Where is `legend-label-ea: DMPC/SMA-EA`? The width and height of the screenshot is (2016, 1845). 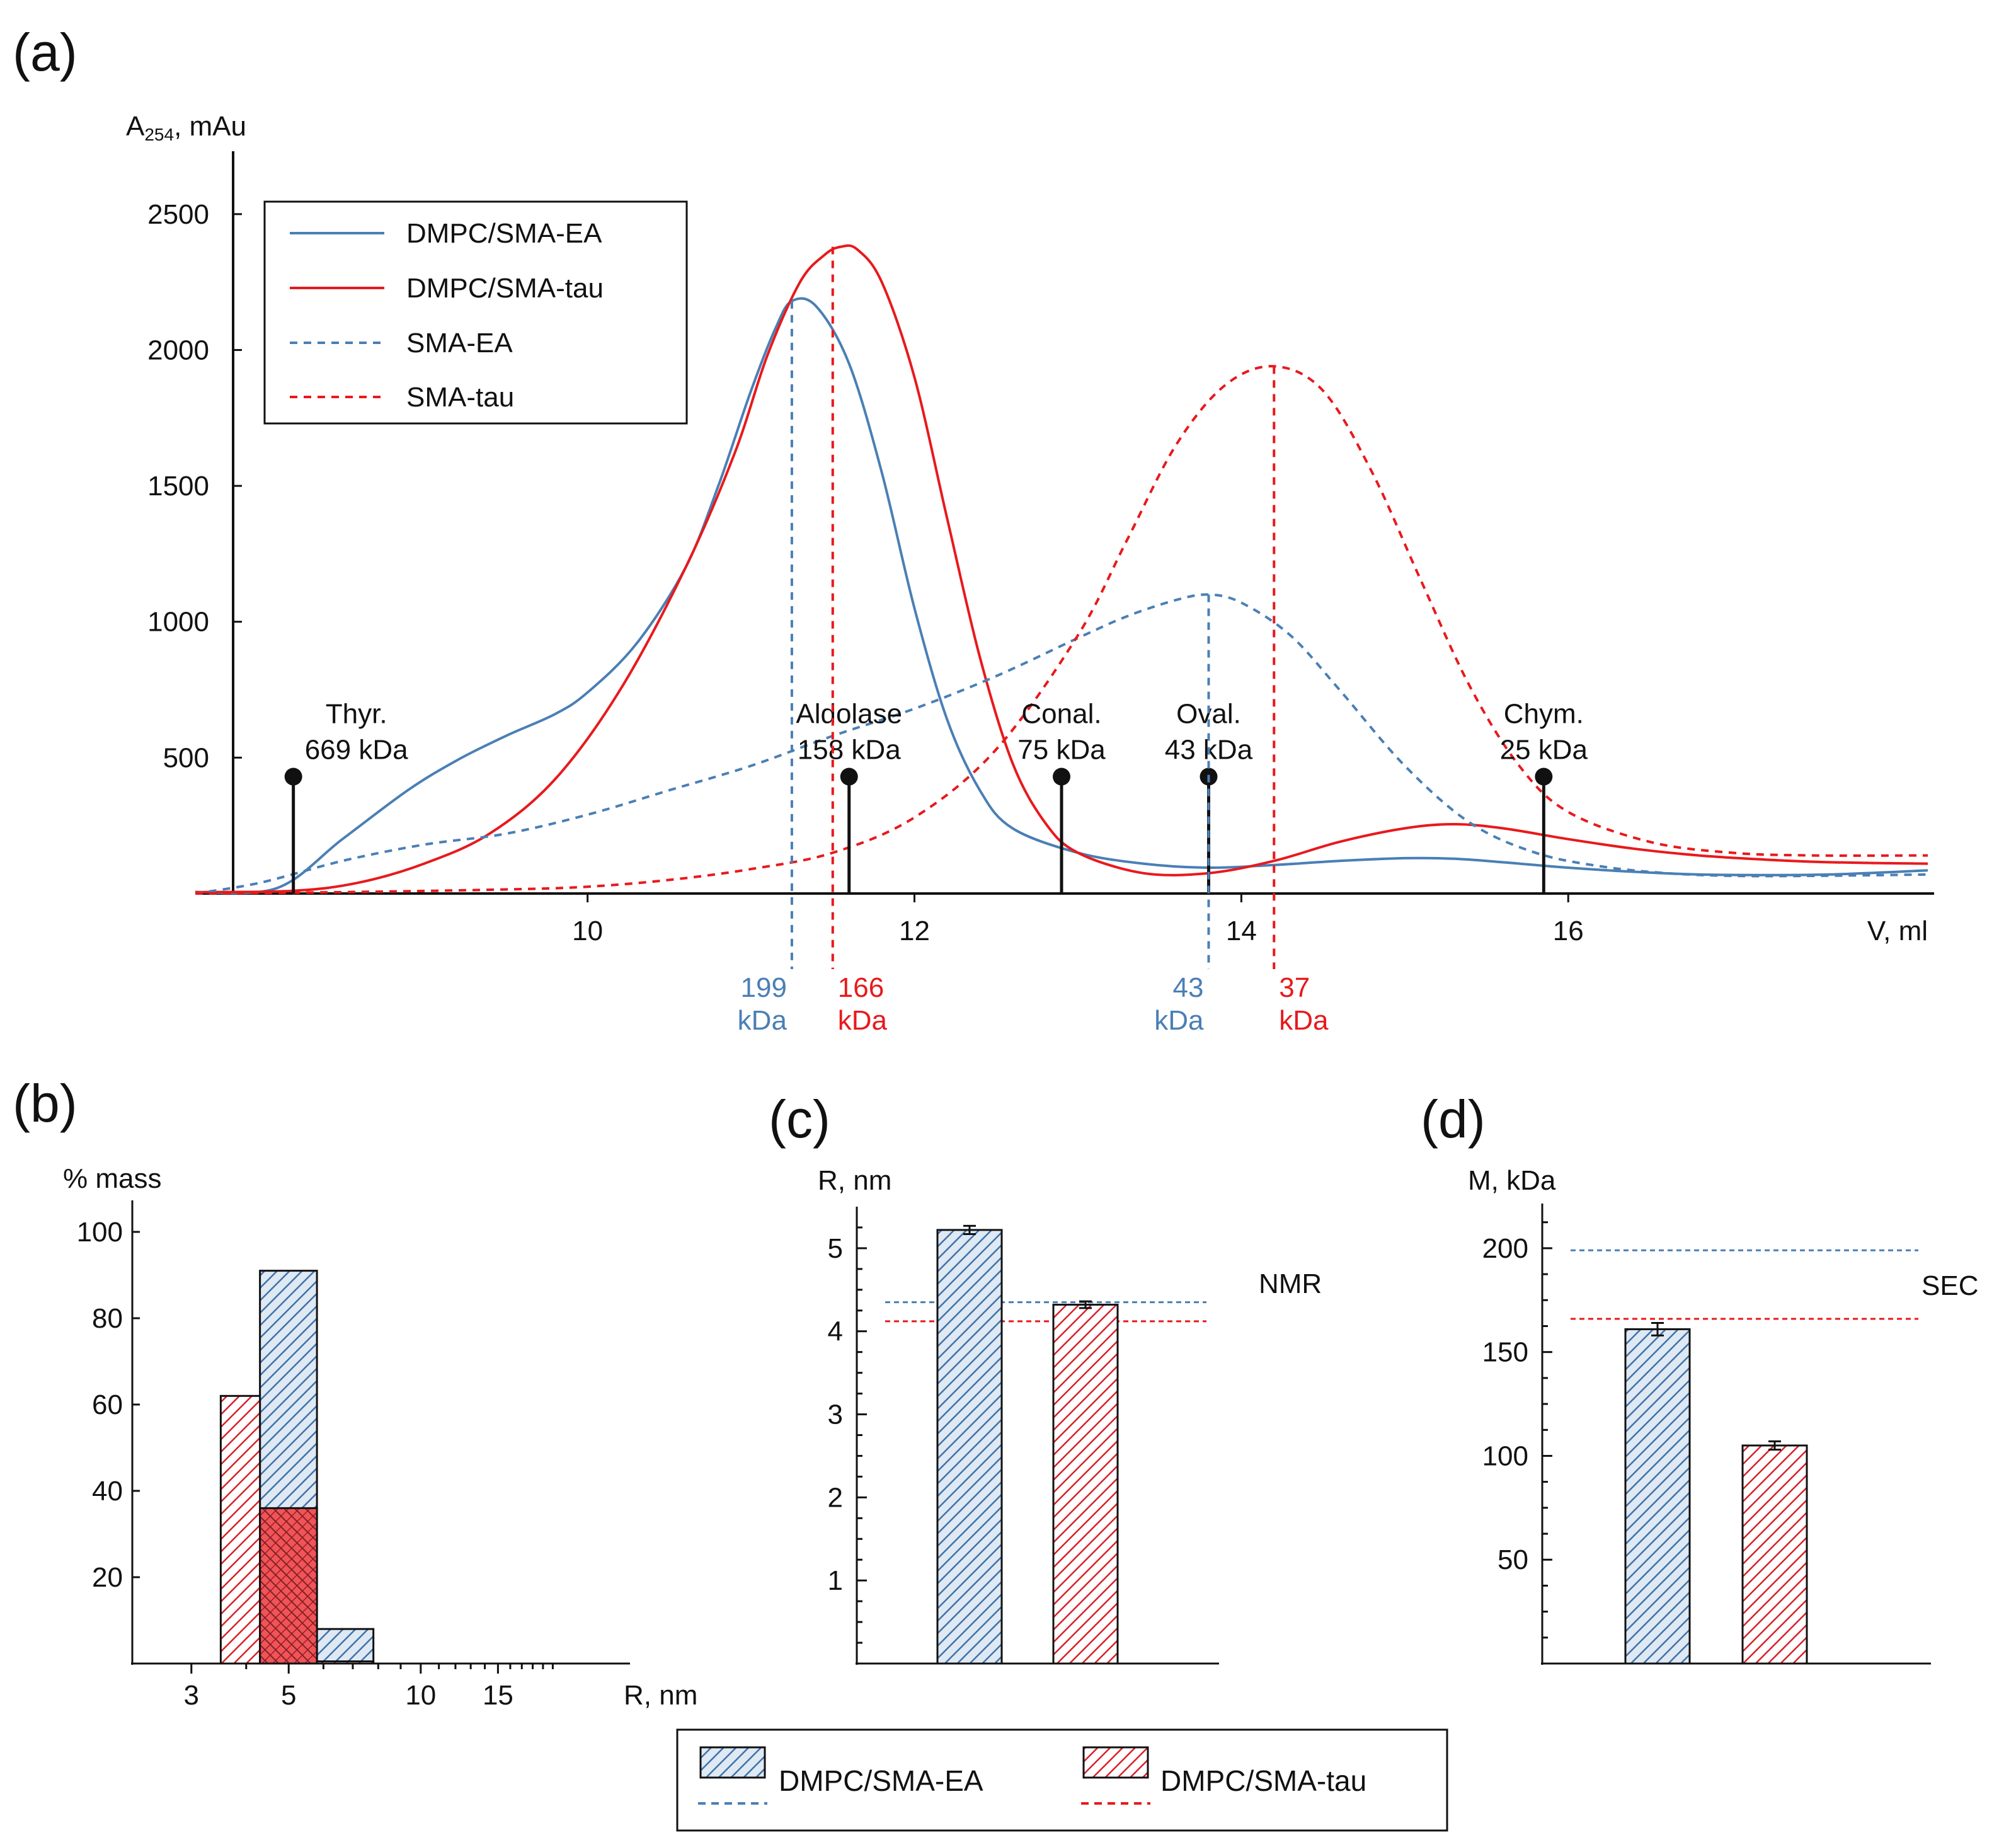 legend-label-ea: DMPC/SMA-EA is located at coordinates (504, 234).